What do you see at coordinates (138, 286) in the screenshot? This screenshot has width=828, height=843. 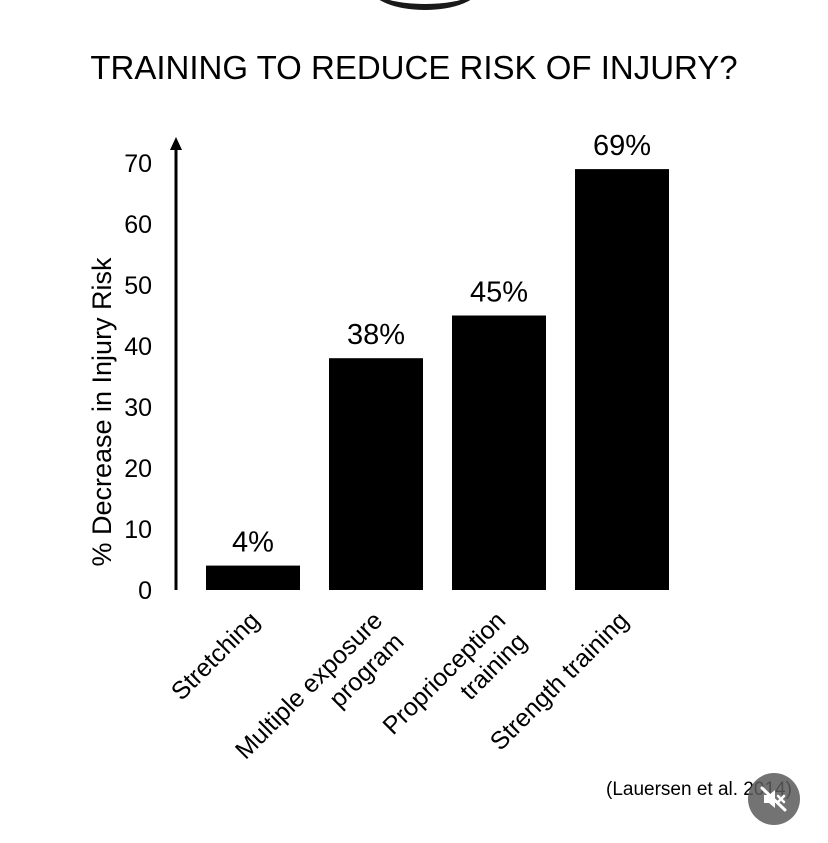 I see `y-tick-label: 50` at bounding box center [138, 286].